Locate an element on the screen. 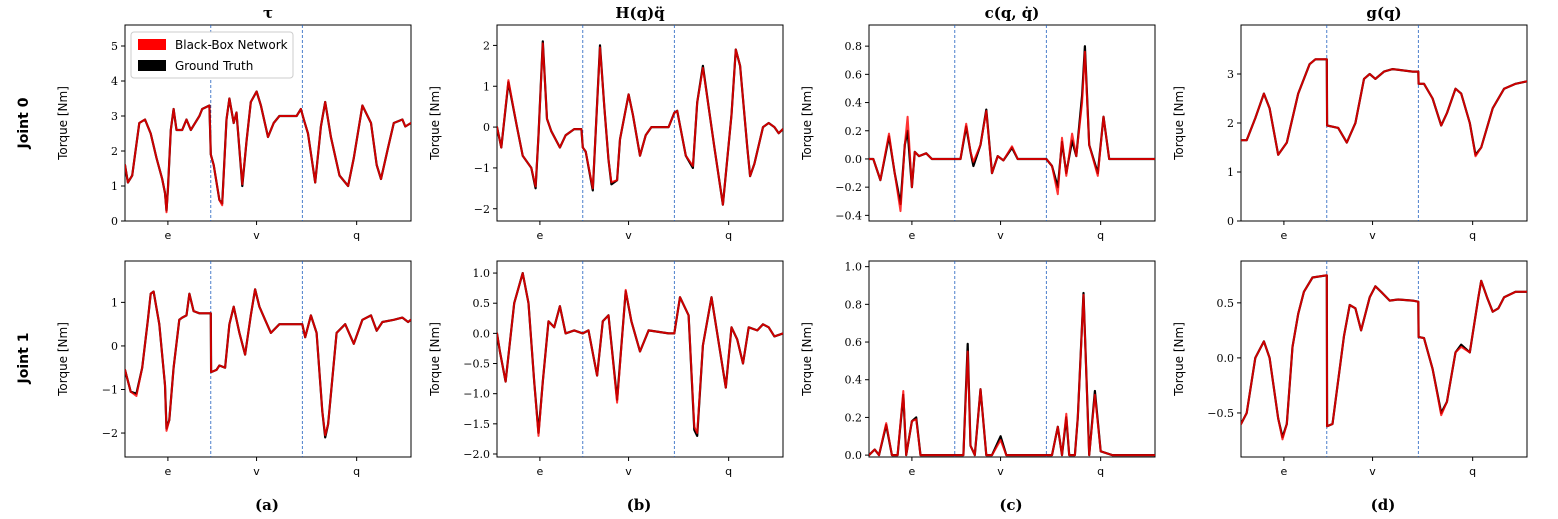 The width and height of the screenshot is (1558, 519). y-tick-label: 5 is located at coordinates (114, 46).